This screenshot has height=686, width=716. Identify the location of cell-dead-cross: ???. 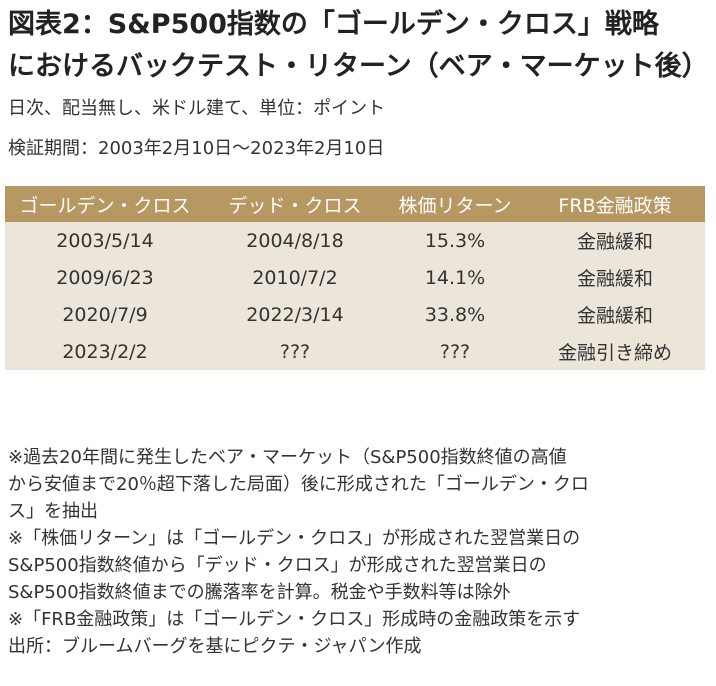
(295, 351).